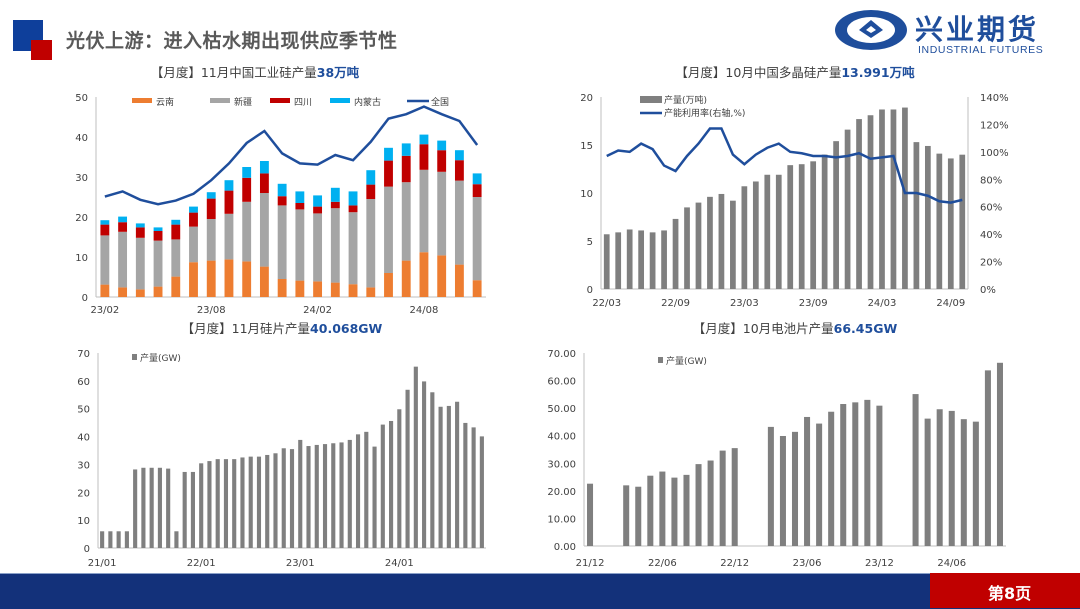  What do you see at coordinates (83, 493) in the screenshot?
I see `y-tick-label: 20` at bounding box center [83, 493].